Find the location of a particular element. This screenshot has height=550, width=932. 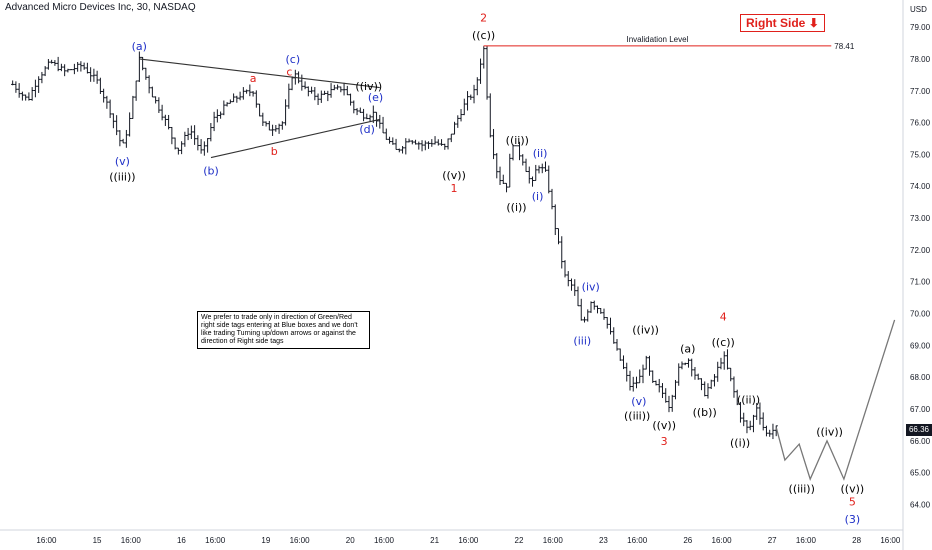

y-tick-label: 73.00 is located at coordinates (920, 218).